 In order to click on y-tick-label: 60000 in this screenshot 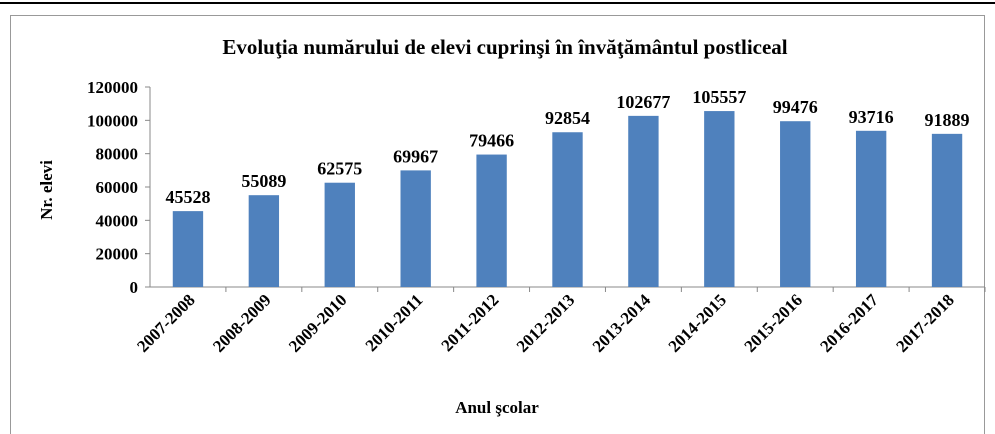, I will do `click(117, 187)`.